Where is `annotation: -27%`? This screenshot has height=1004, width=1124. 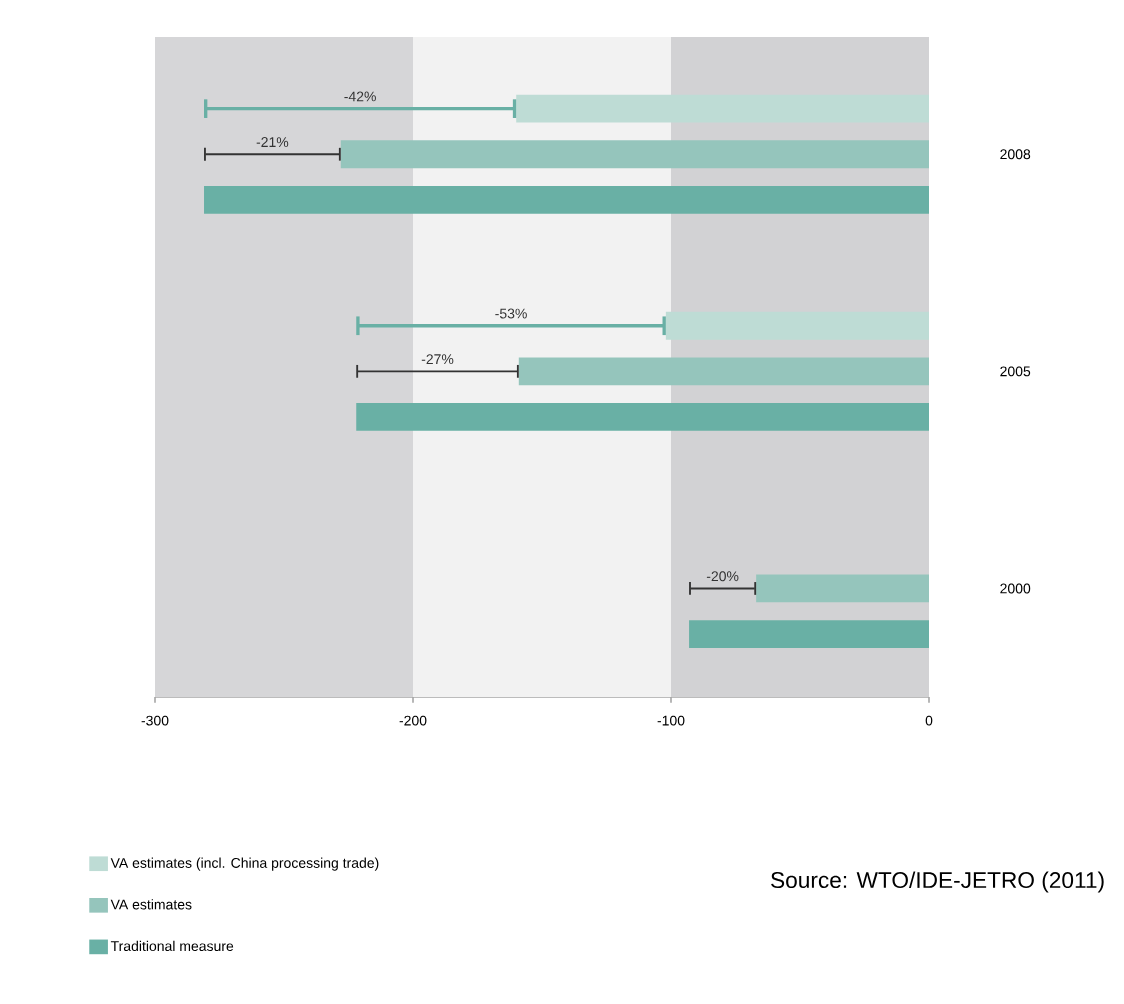
annotation: -27% is located at coordinates (437, 359).